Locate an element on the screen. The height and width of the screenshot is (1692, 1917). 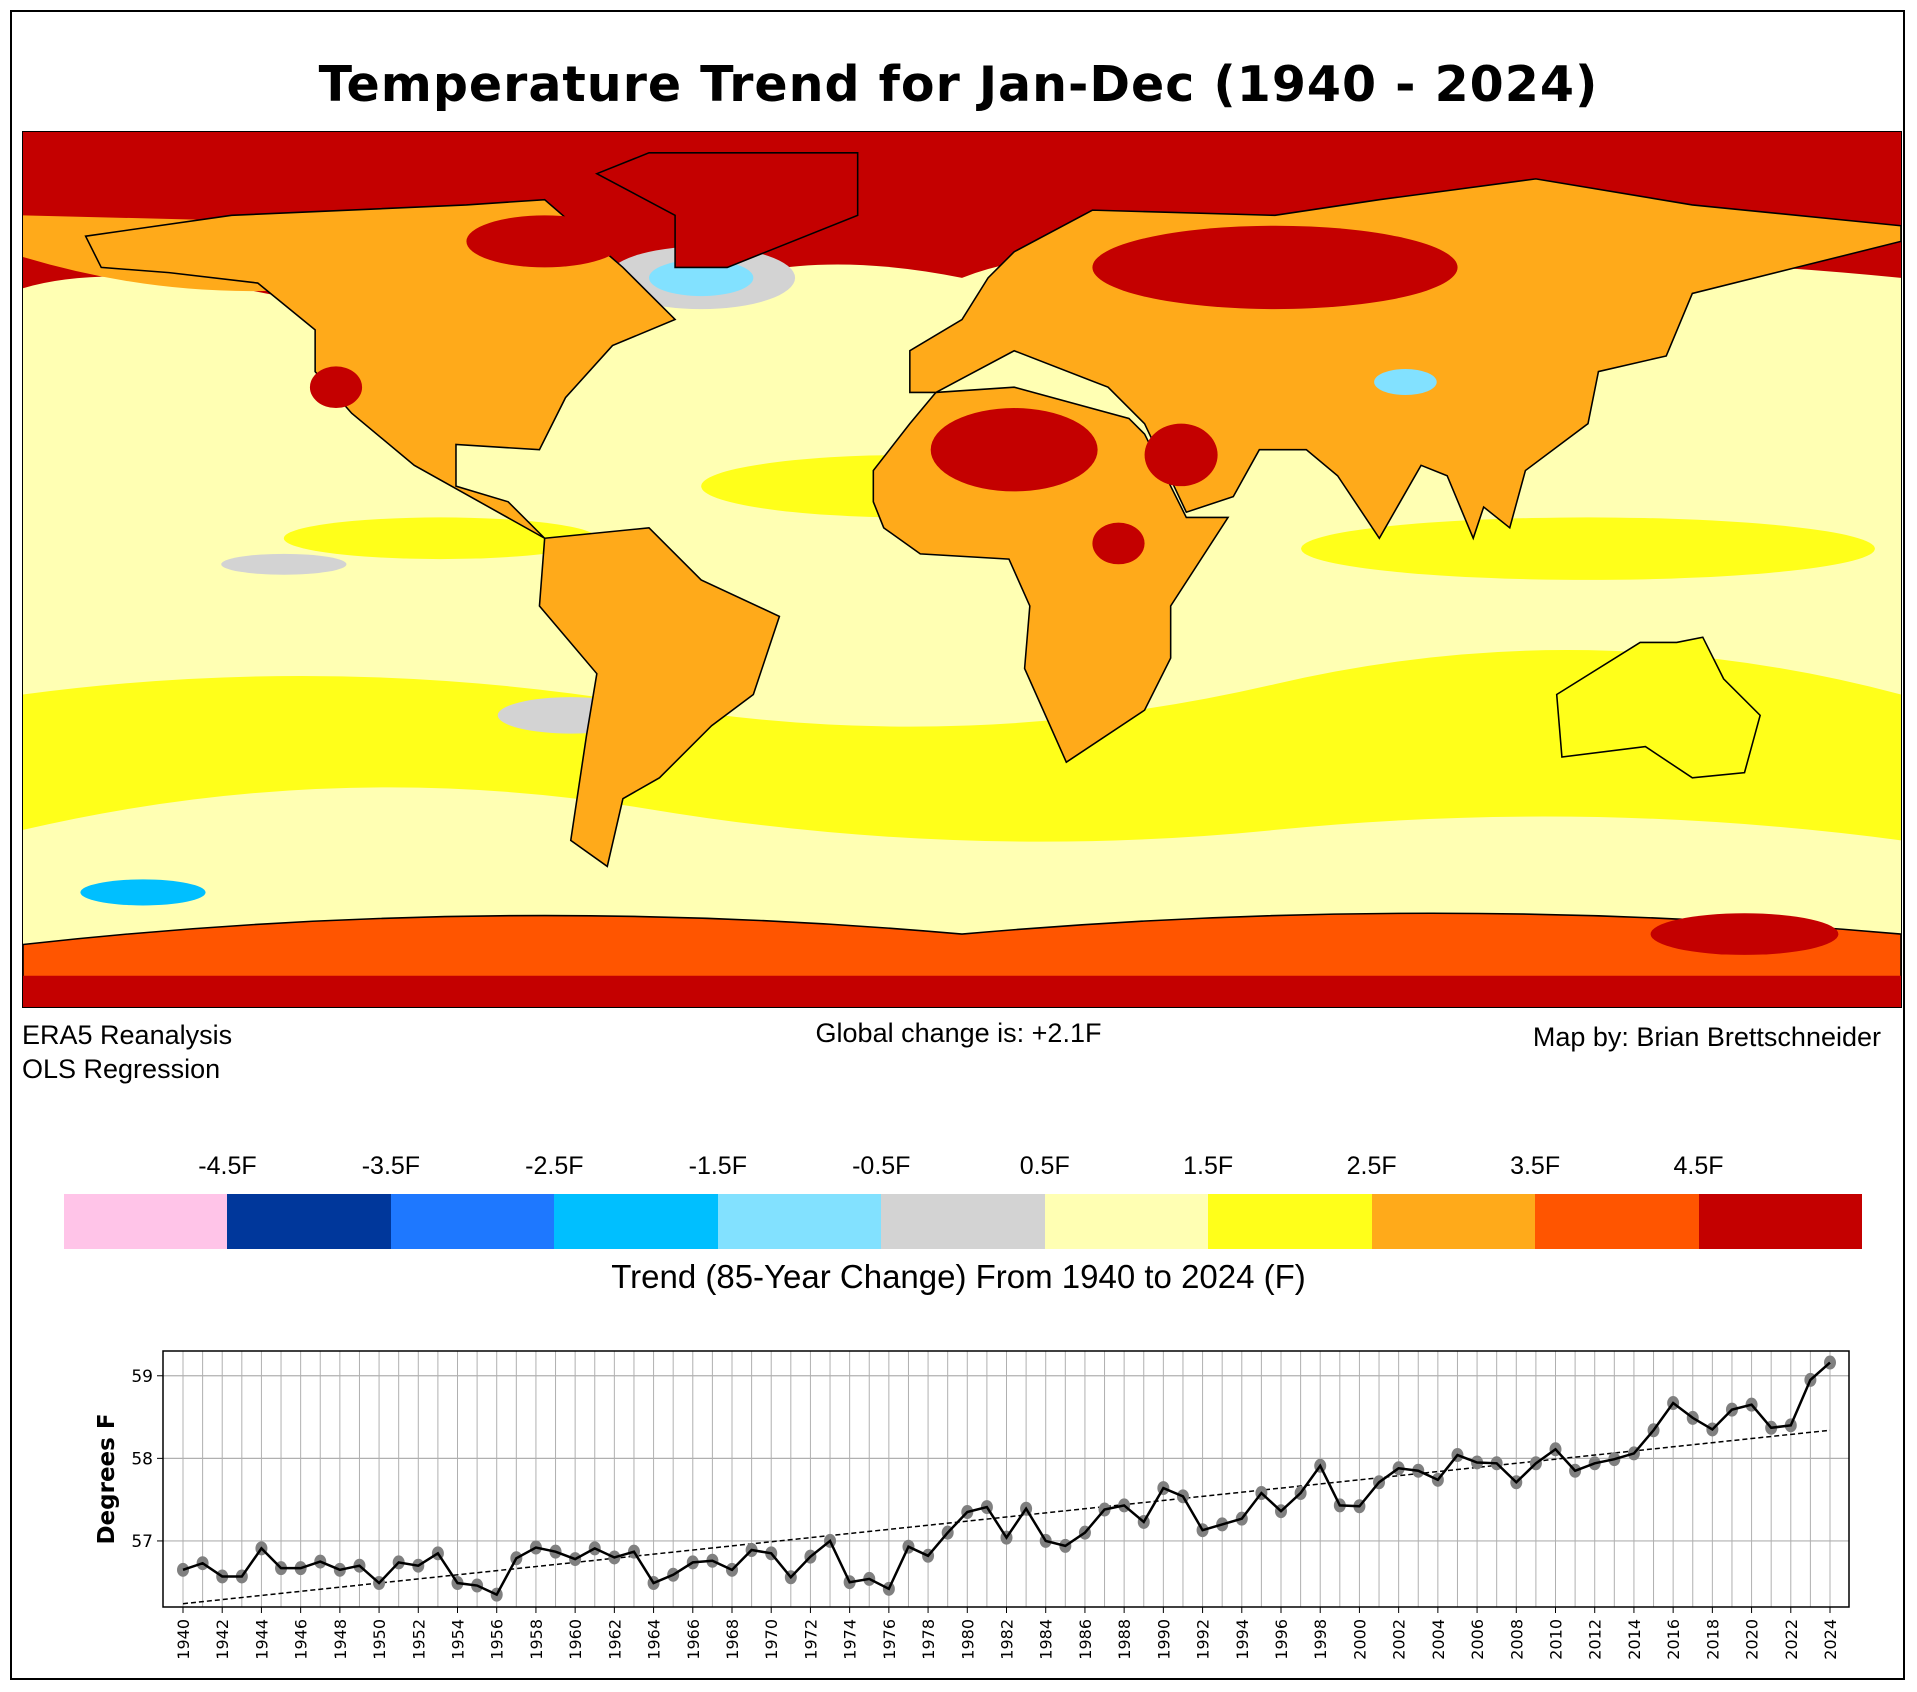
x-tick-label: 1976 is located at coordinates (889, 1639).